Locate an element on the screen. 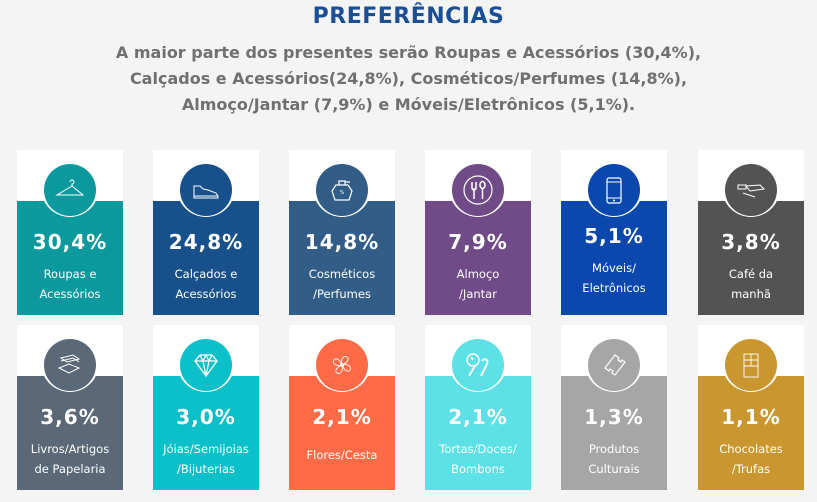  card-label-line: Culturais is located at coordinates (614, 469).